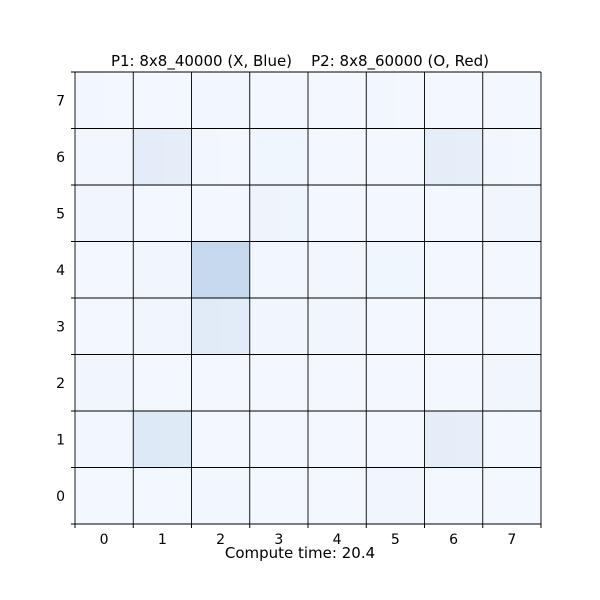  Describe the element at coordinates (60, 440) in the screenshot. I see `y-tick-label: 1` at that location.